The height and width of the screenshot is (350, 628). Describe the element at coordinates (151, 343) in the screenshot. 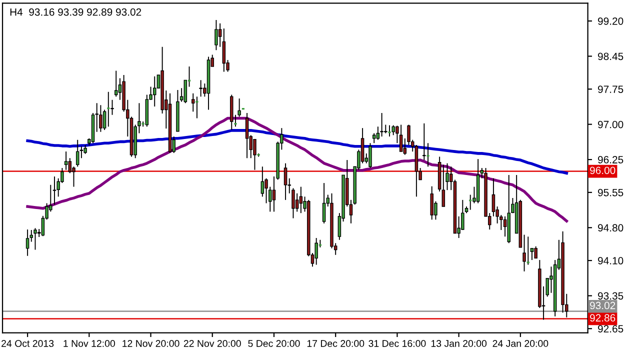

I see `x-tick-label: 12 Nov 20:00` at that location.